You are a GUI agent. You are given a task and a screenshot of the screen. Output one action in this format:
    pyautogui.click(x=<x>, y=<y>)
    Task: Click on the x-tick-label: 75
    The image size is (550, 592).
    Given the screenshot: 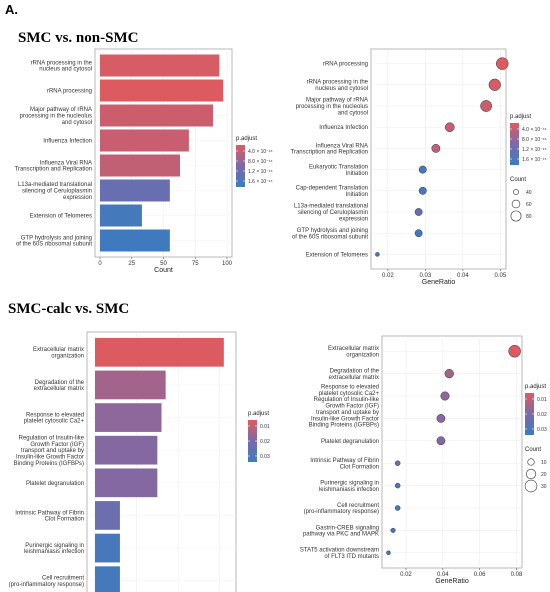 What is the action you would take?
    pyautogui.click(x=195, y=264)
    